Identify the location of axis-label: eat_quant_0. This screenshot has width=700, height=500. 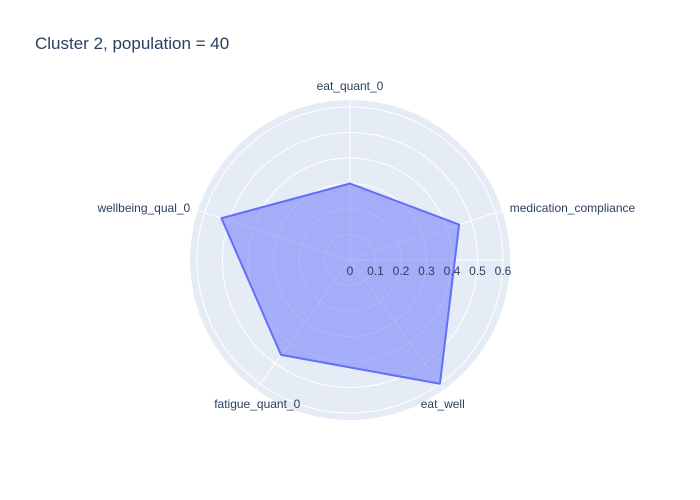
(350, 86).